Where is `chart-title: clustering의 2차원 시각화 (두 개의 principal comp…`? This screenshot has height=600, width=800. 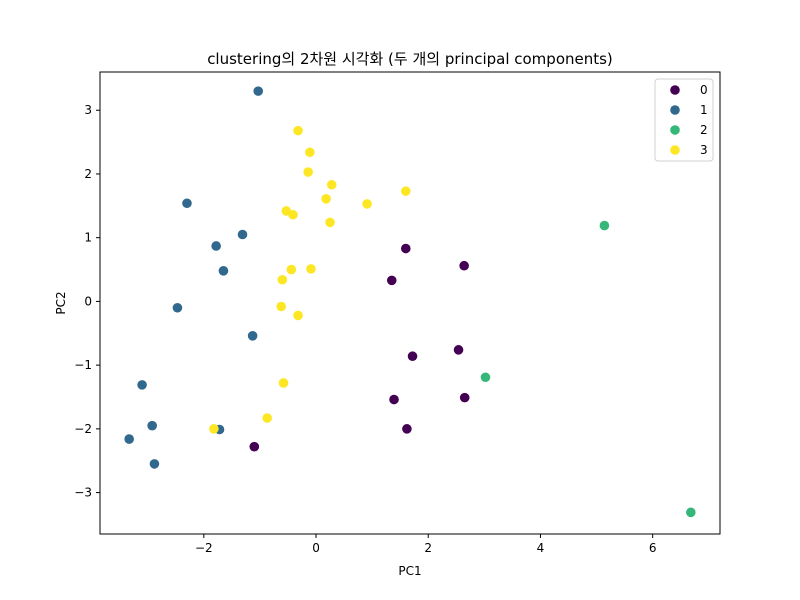 chart-title: clustering의 2차원 시각화 (두 개의 principal comp… is located at coordinates (410, 59).